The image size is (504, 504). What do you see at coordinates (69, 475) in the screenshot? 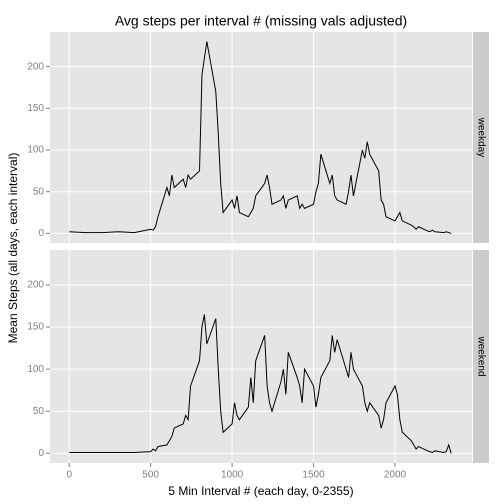
I see `x-tick-label: 0` at bounding box center [69, 475].